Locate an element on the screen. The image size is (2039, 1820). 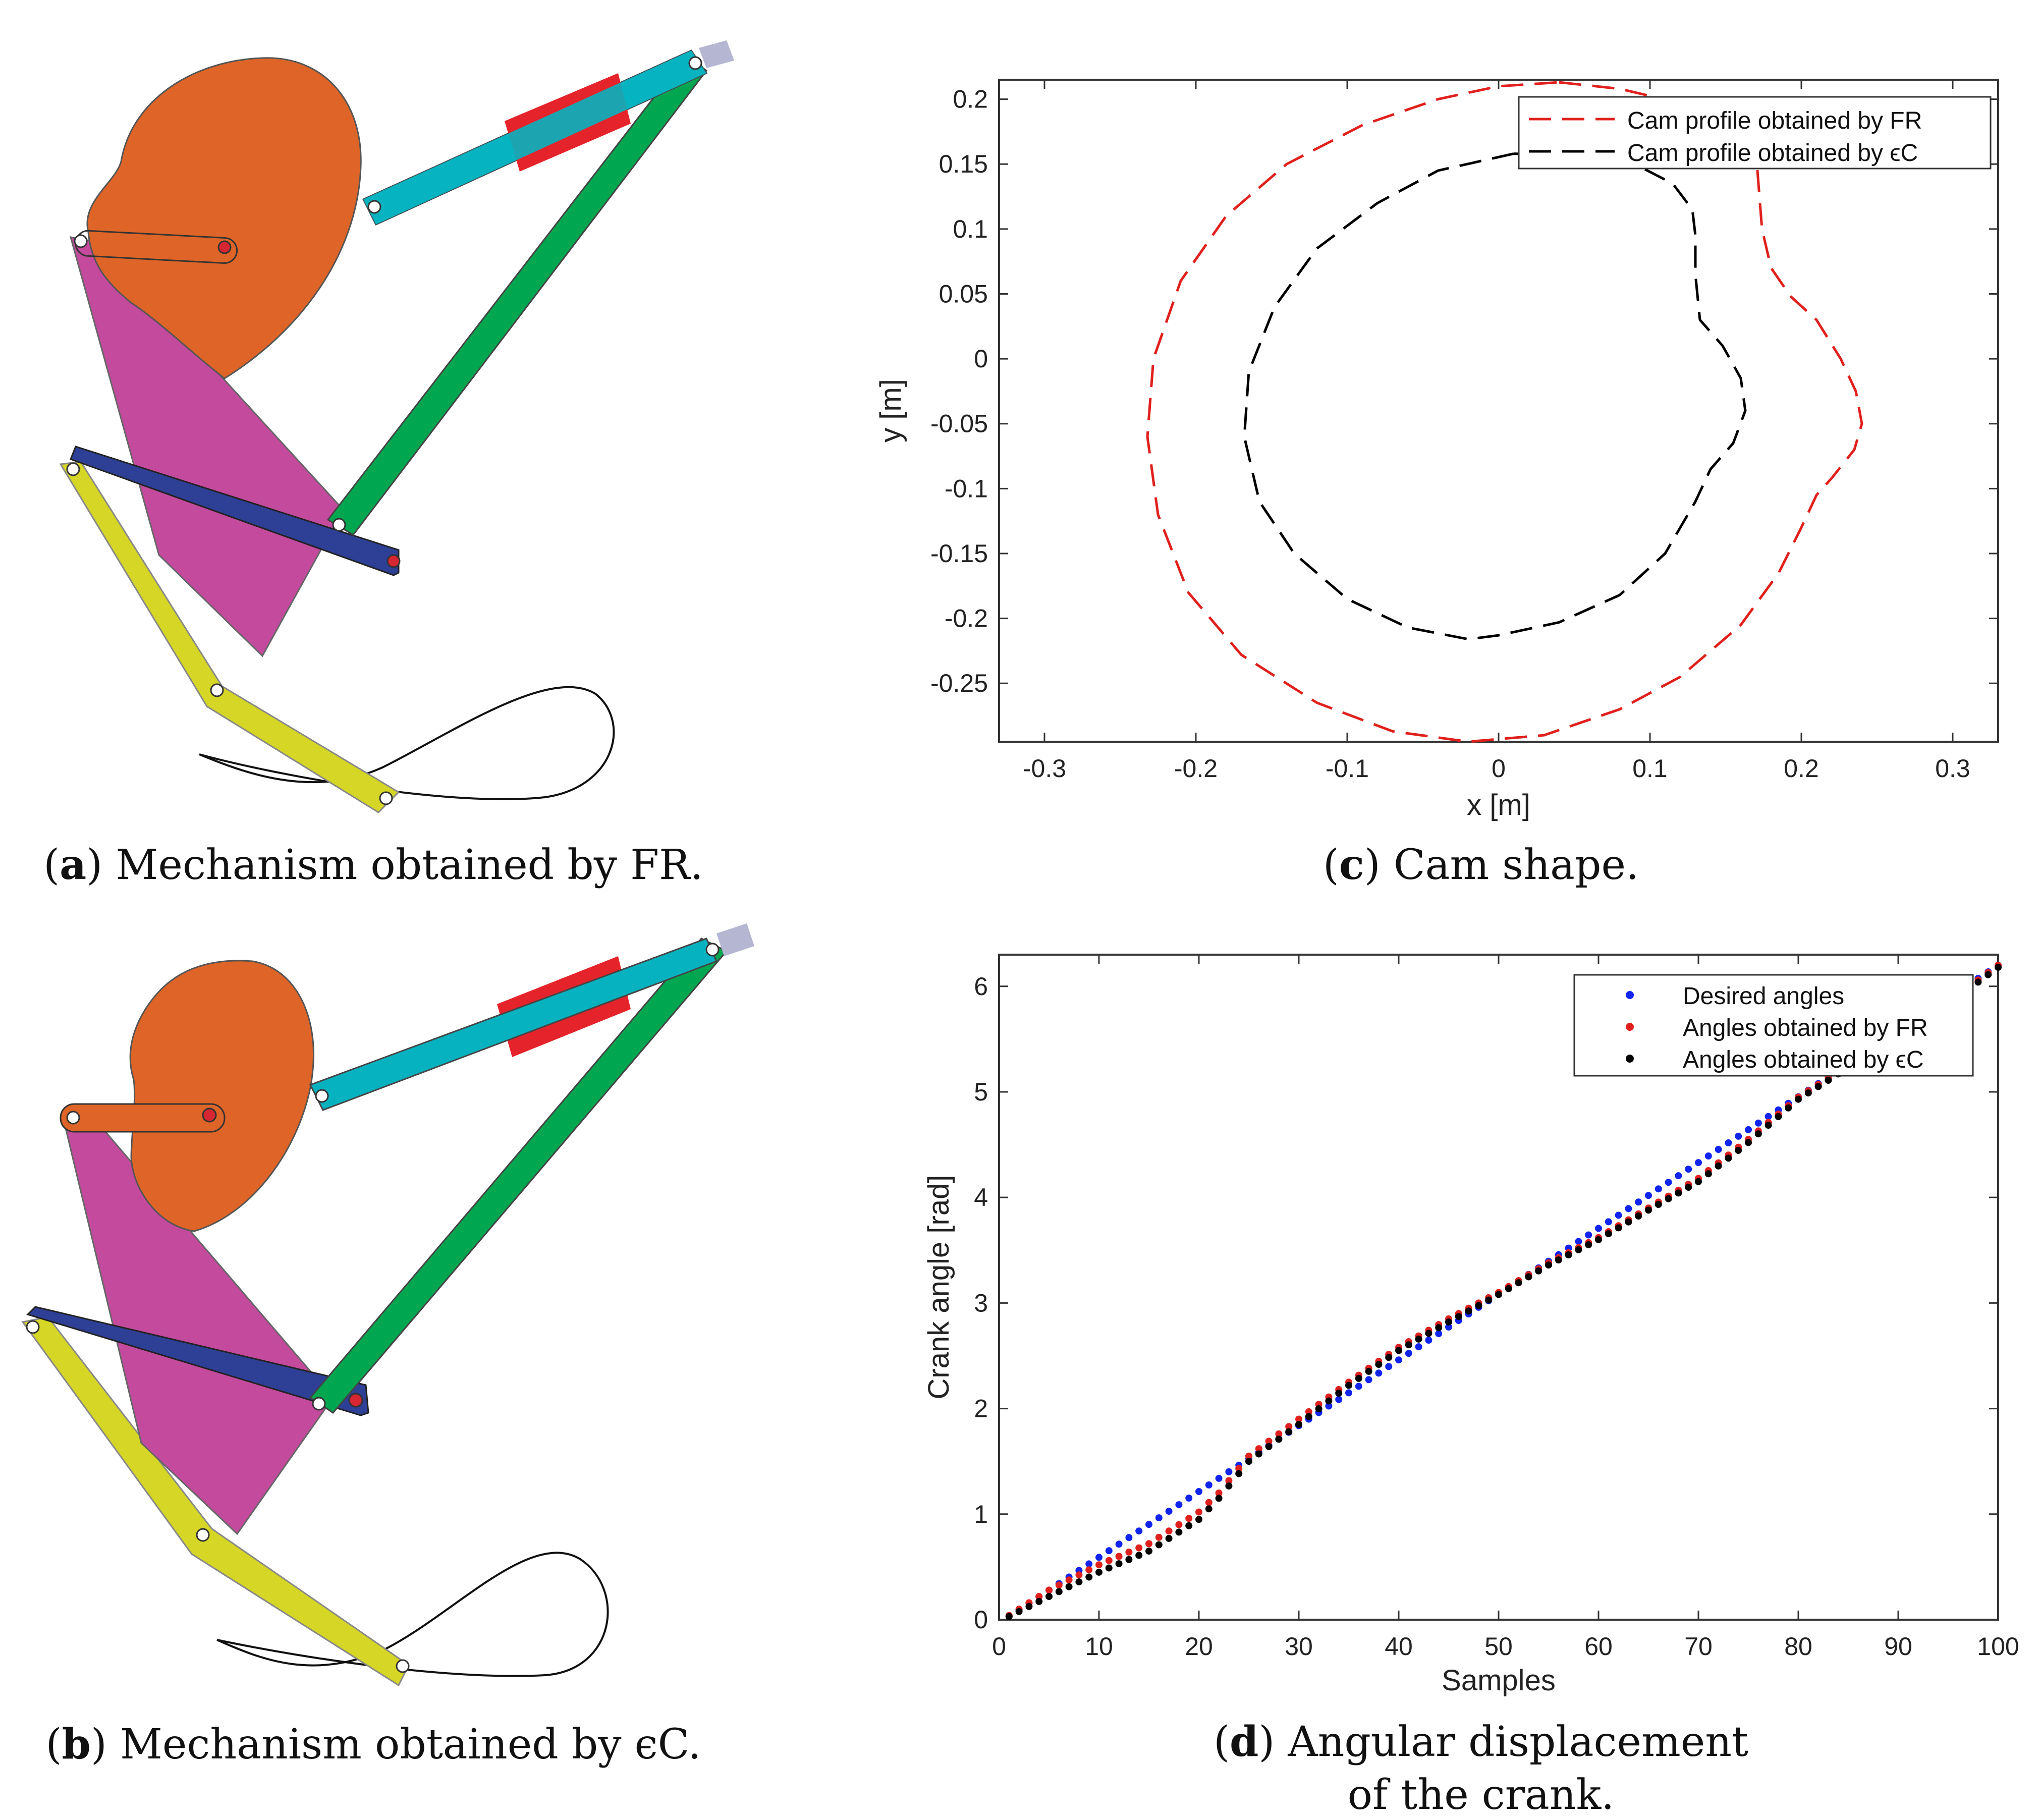
y-tick-label: 0.05 is located at coordinates (963, 294).